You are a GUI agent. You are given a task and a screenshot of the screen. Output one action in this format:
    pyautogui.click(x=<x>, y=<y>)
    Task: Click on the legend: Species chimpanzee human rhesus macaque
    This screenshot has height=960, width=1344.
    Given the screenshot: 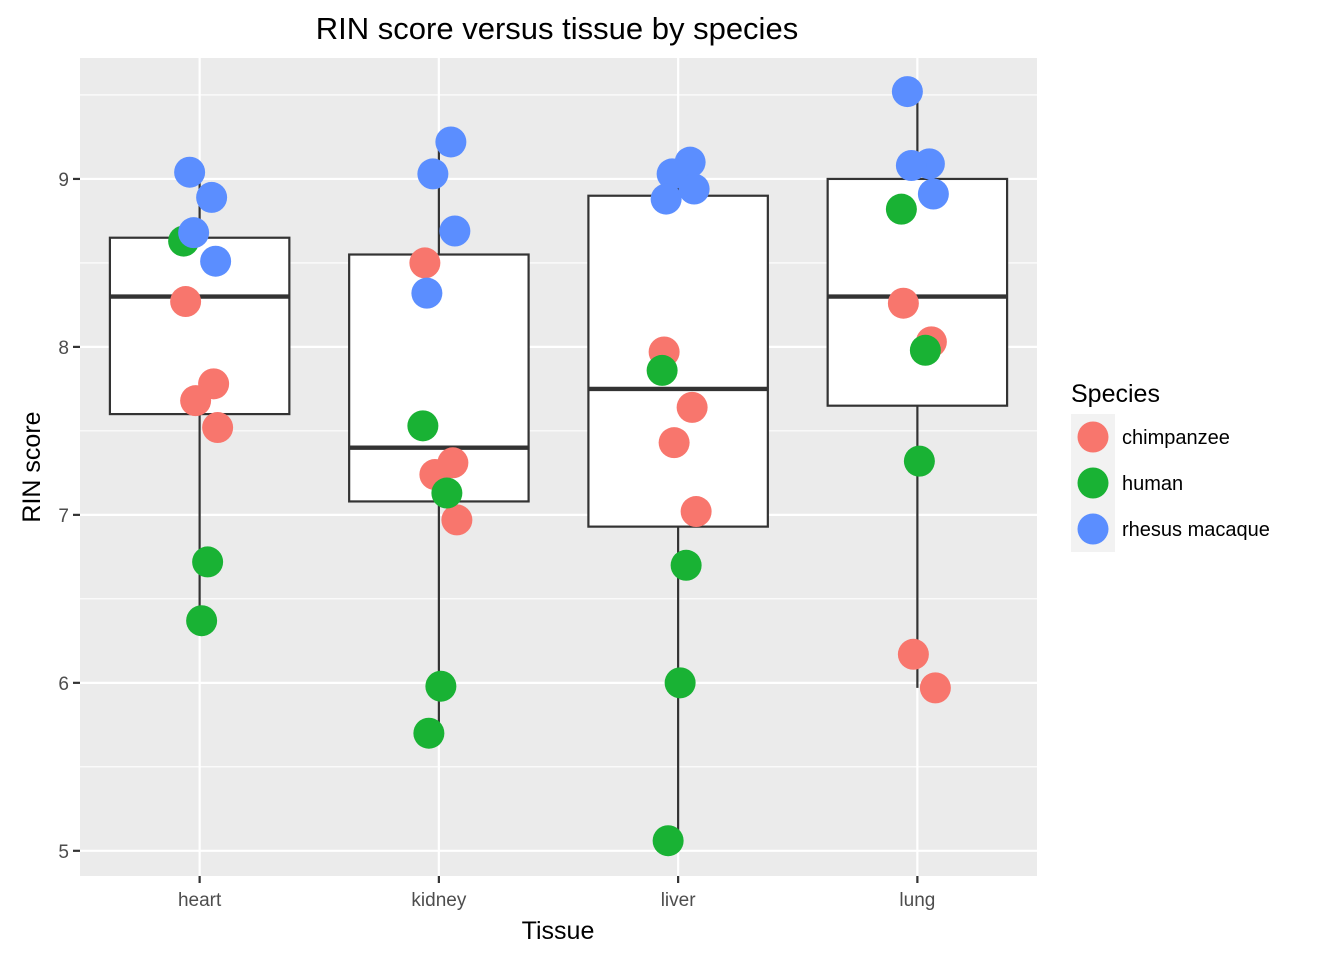 What is the action you would take?
    pyautogui.click(x=1170, y=466)
    